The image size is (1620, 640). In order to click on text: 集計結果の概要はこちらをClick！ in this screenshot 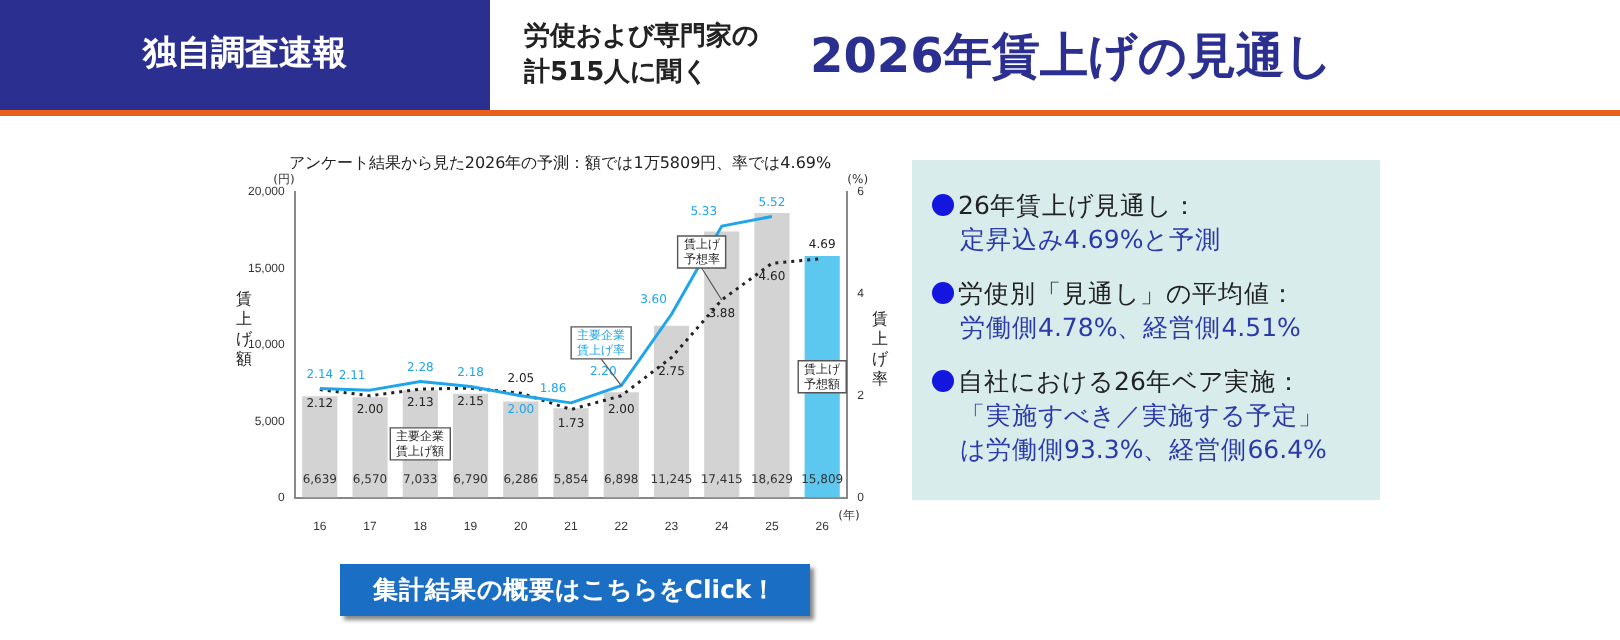, I will do `click(575, 590)`.